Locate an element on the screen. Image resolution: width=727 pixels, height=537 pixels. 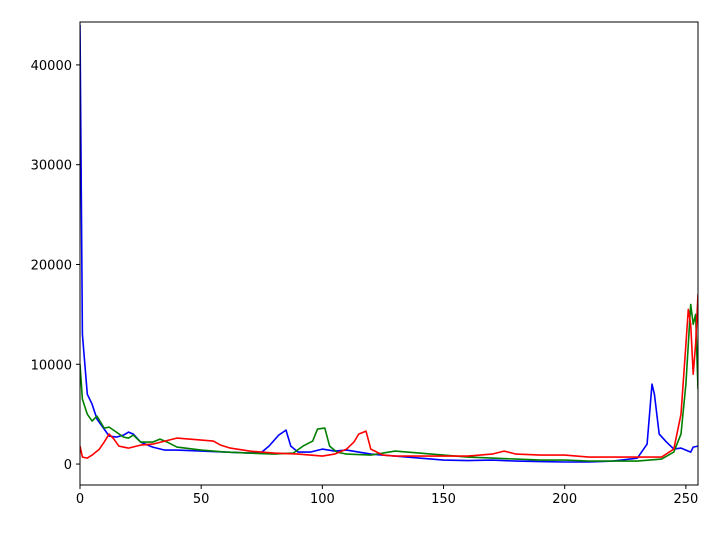
x-tick-label: 0 is located at coordinates (80, 499).